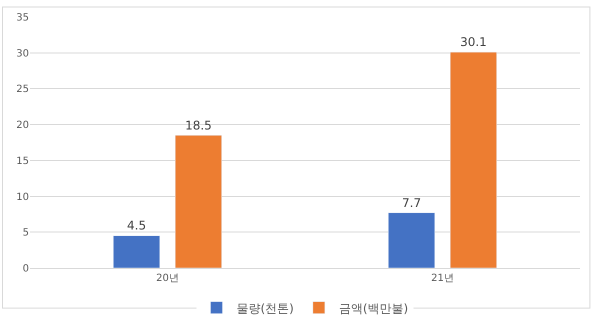 The width and height of the screenshot is (592, 334). Describe the element at coordinates (442, 278) in the screenshot. I see `x-tick-label: 21년` at that location.